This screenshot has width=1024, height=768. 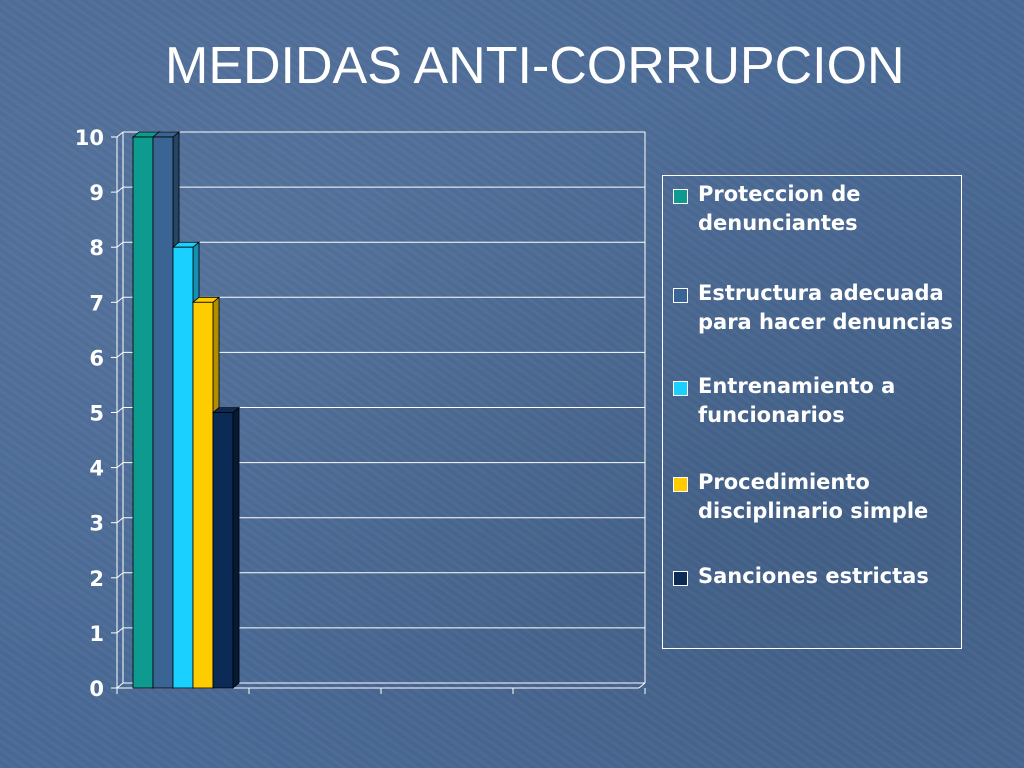 What do you see at coordinates (96, 414) in the screenshot?
I see `y-tick-label: 5` at bounding box center [96, 414].